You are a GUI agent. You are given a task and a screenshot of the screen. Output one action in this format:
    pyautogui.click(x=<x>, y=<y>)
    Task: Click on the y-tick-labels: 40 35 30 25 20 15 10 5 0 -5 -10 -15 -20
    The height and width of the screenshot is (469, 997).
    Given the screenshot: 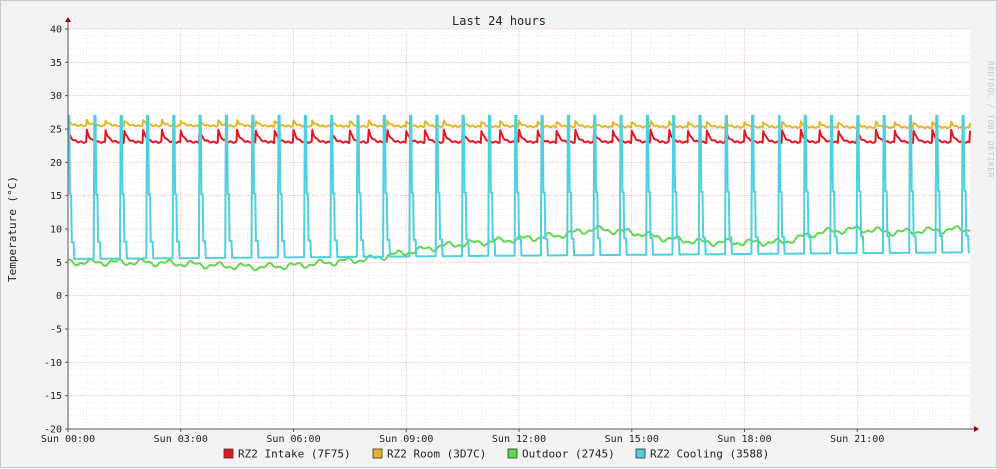 What is the action you would take?
    pyautogui.click(x=53, y=230)
    